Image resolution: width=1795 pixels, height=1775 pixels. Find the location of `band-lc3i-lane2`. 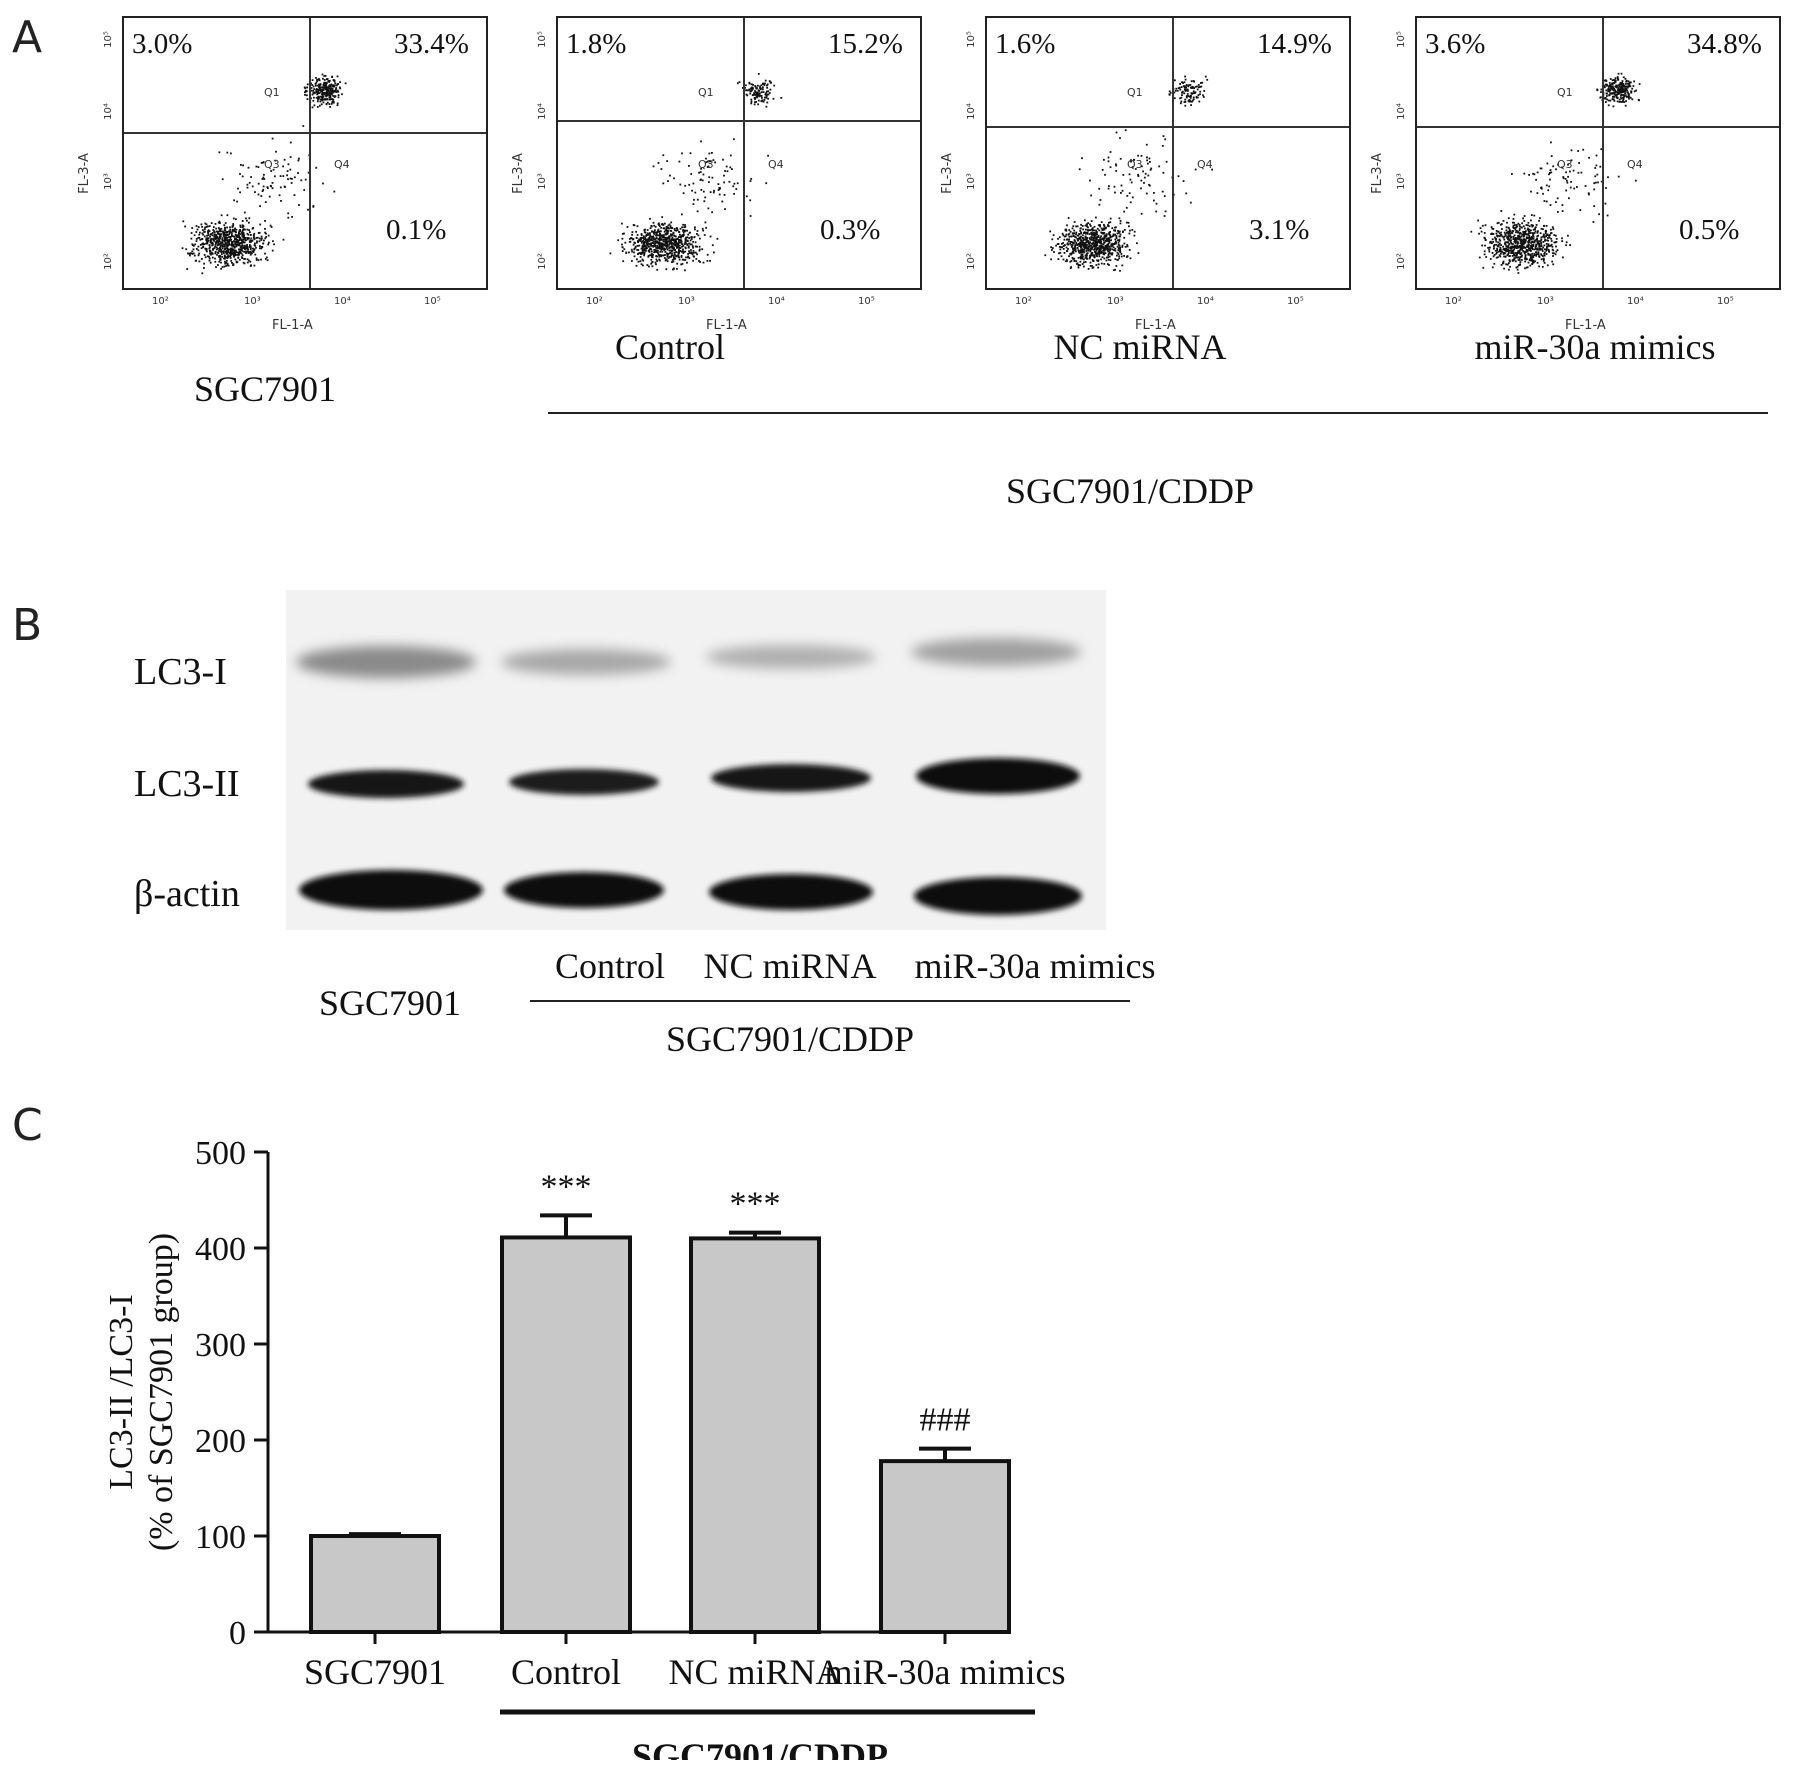

band-lc3i-lane2 is located at coordinates (586, 662).